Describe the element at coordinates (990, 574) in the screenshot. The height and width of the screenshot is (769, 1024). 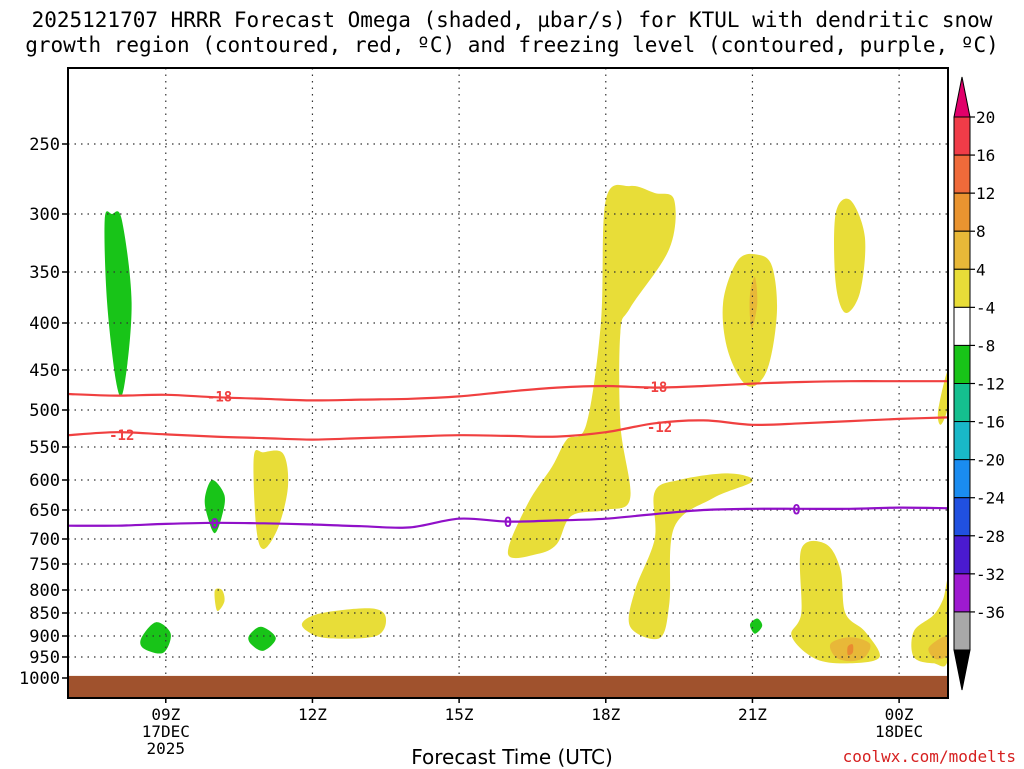
I see `colorbar-label: -32` at that location.